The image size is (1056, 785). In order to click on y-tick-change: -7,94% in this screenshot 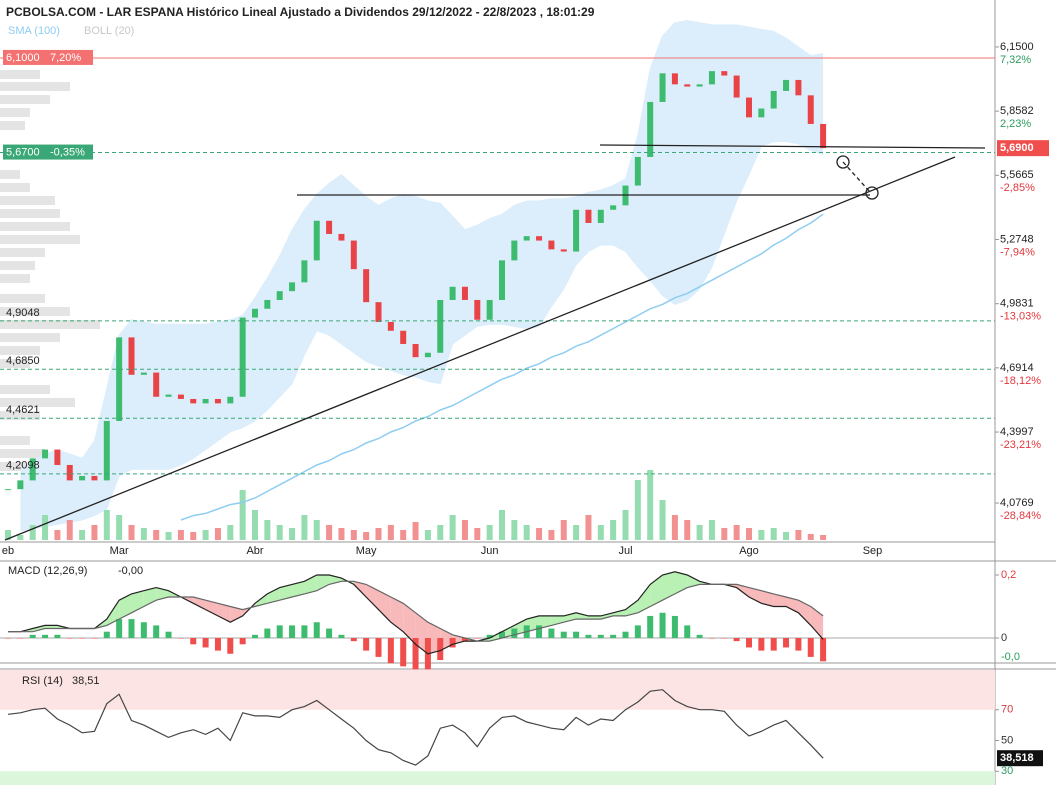, I will do `click(1017, 252)`.